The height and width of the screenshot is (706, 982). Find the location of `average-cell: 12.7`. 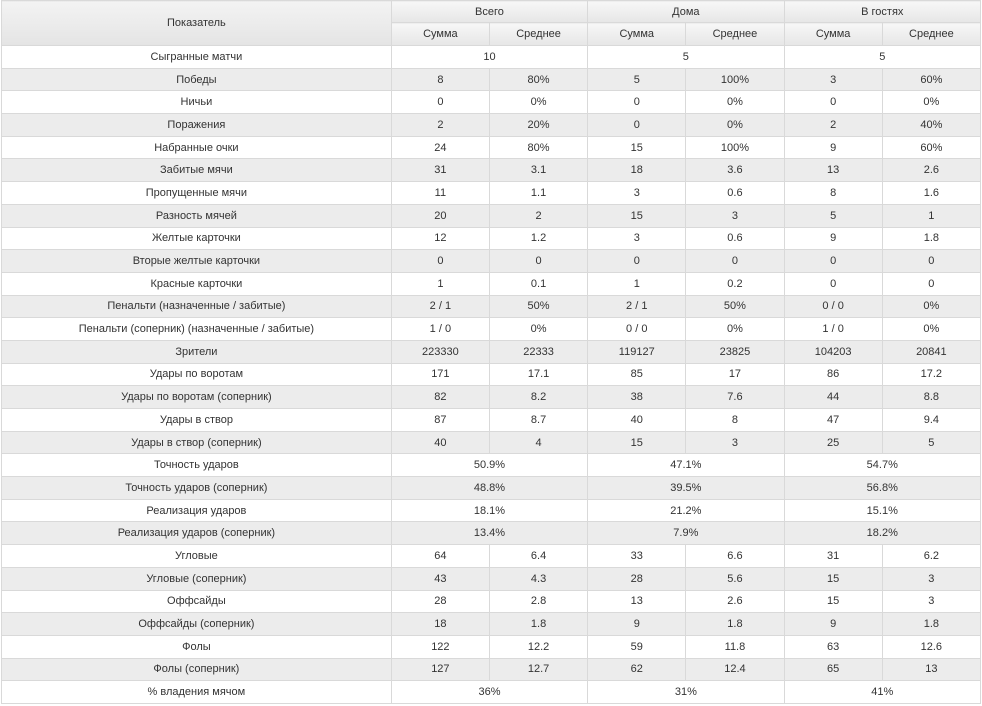

average-cell: 12.7 is located at coordinates (538, 669).